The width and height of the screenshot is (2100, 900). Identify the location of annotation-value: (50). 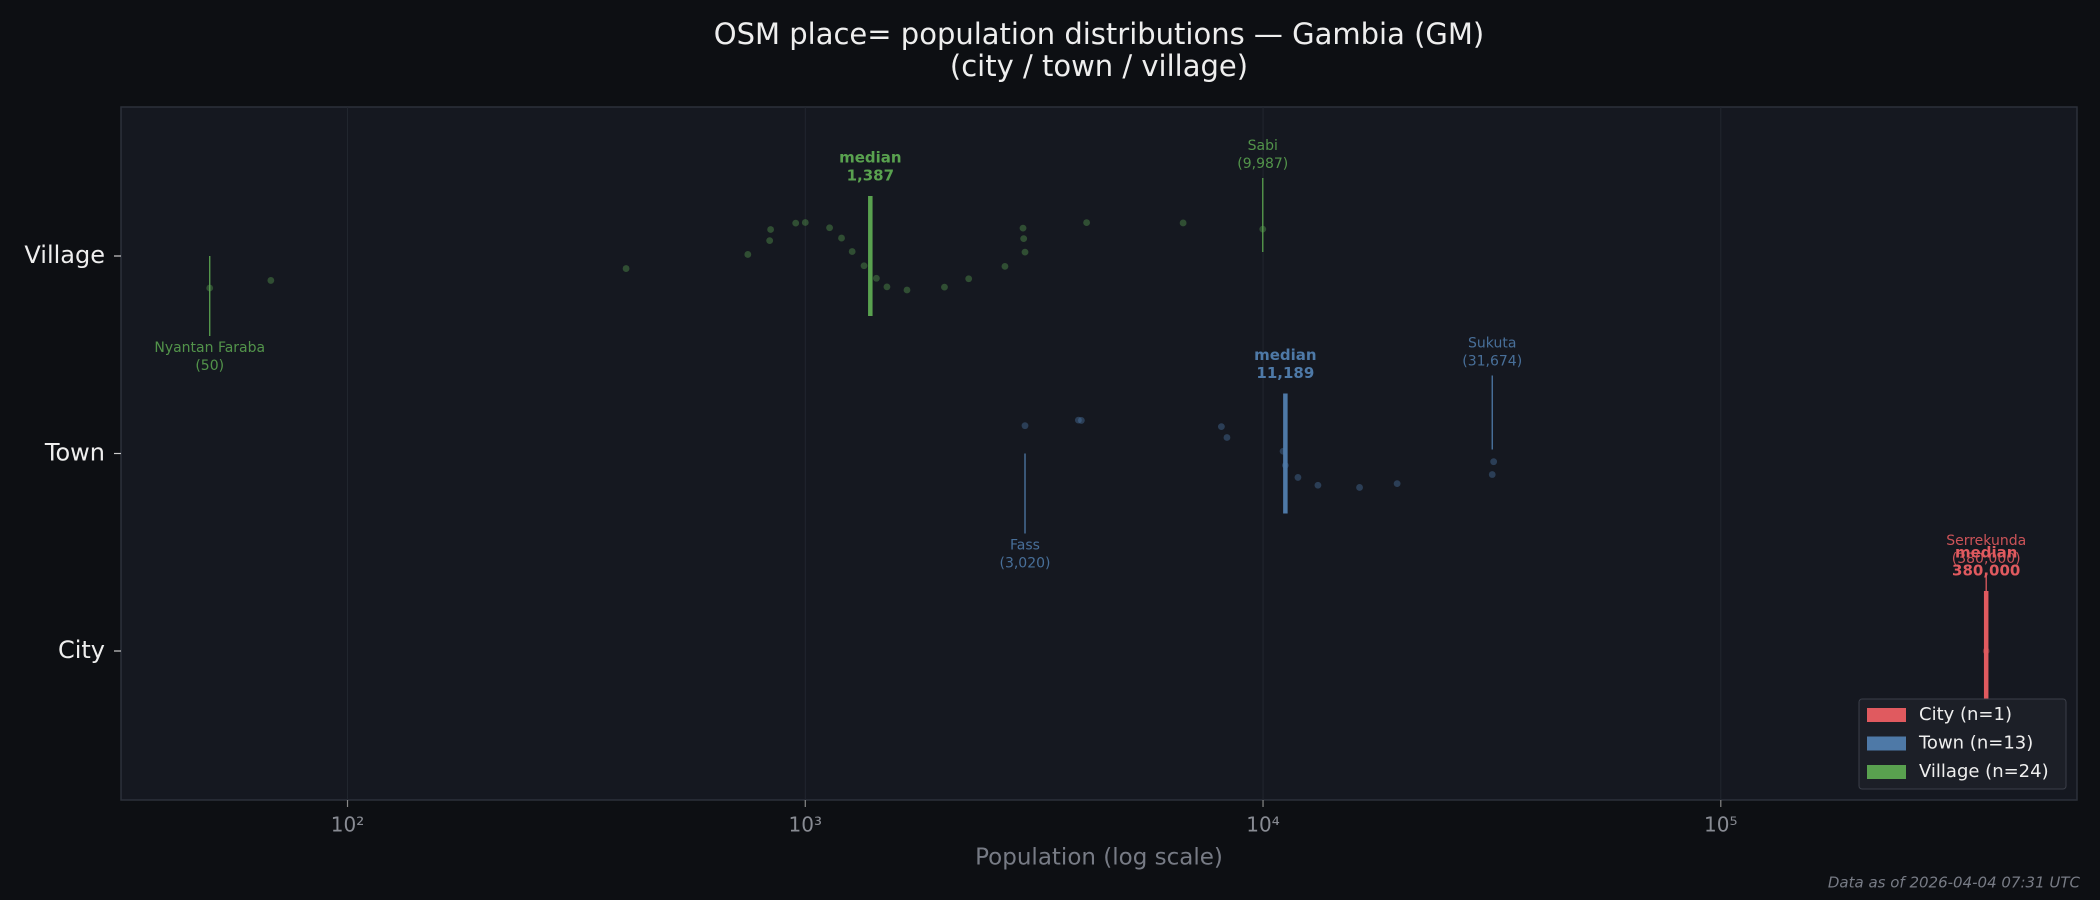
(209, 366).